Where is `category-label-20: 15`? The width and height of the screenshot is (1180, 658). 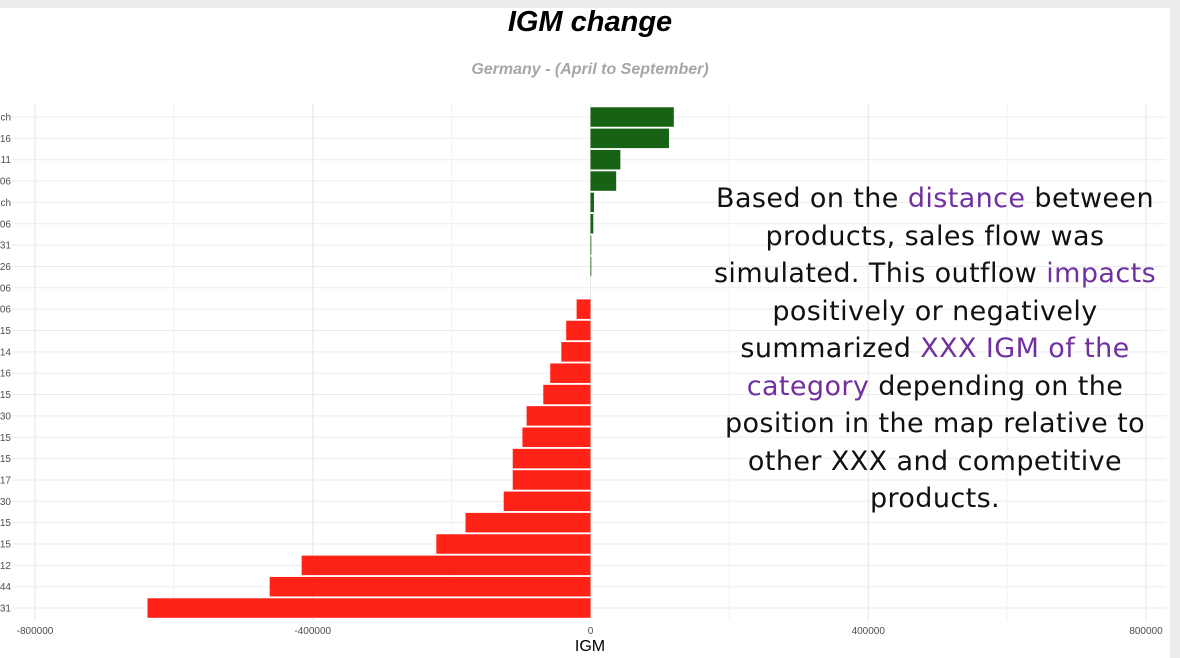
category-label-20: 15 is located at coordinates (5, 545).